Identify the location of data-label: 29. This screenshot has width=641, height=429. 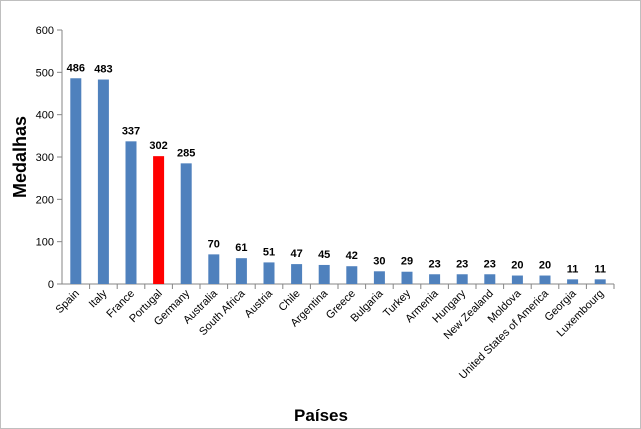
(407, 262).